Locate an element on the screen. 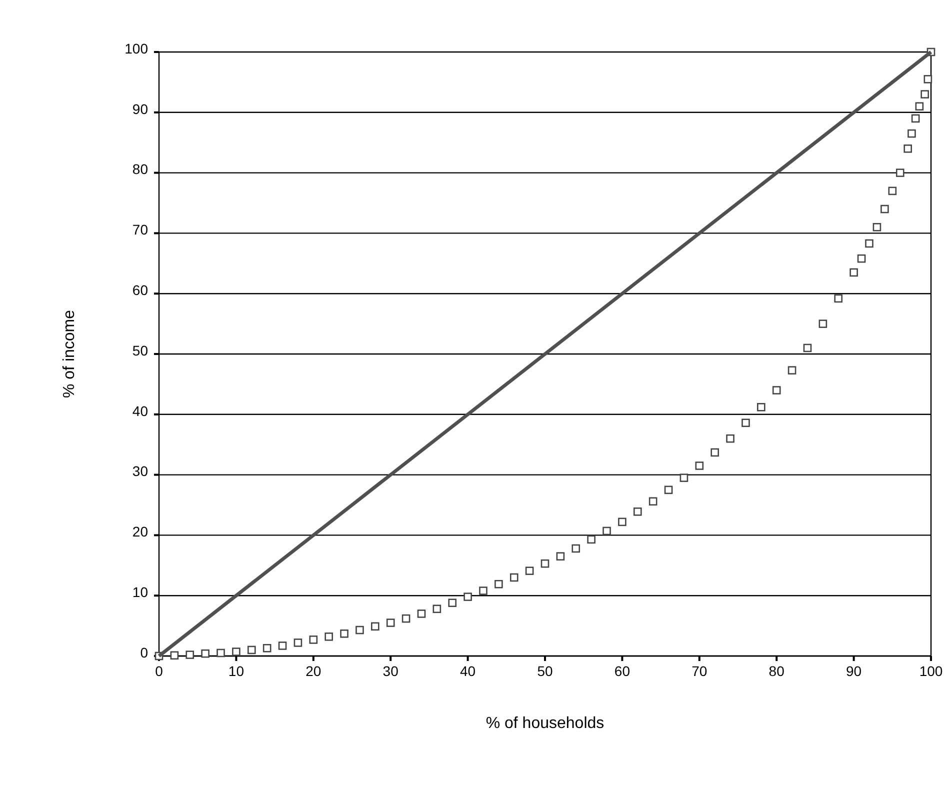 Image resolution: width=951 pixels, height=785 pixels. x-tick-label: 60 is located at coordinates (622, 671).